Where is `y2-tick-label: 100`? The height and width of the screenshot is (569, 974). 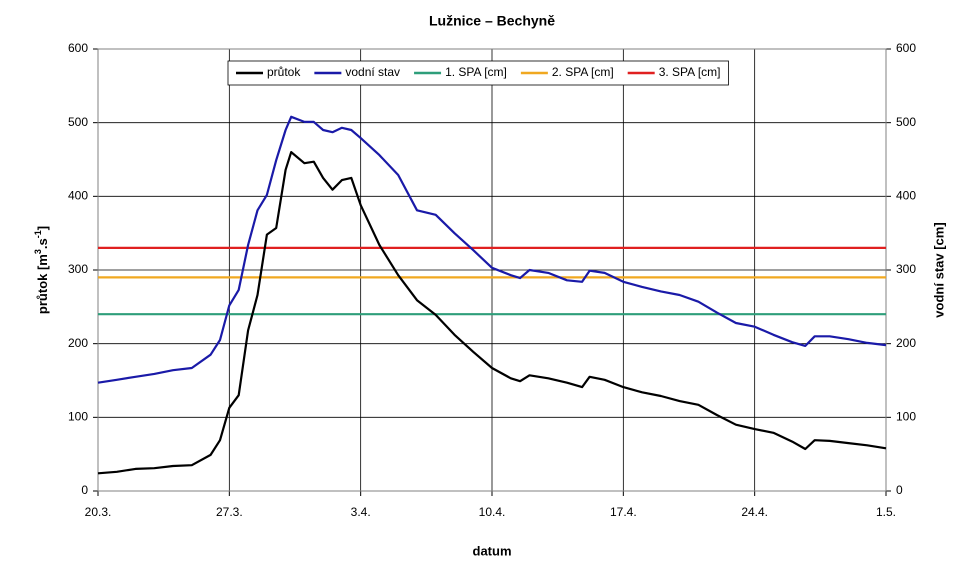 y2-tick-label: 100 is located at coordinates (906, 417).